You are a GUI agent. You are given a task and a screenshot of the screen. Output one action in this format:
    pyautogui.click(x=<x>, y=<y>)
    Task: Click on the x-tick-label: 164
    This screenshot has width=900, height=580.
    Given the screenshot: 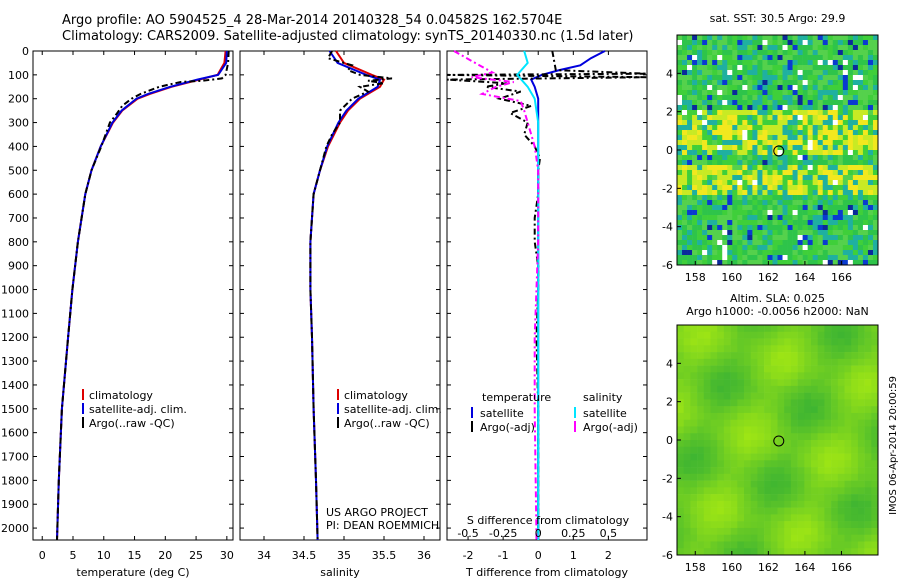 What is the action you would take?
    pyautogui.click(x=804, y=277)
    